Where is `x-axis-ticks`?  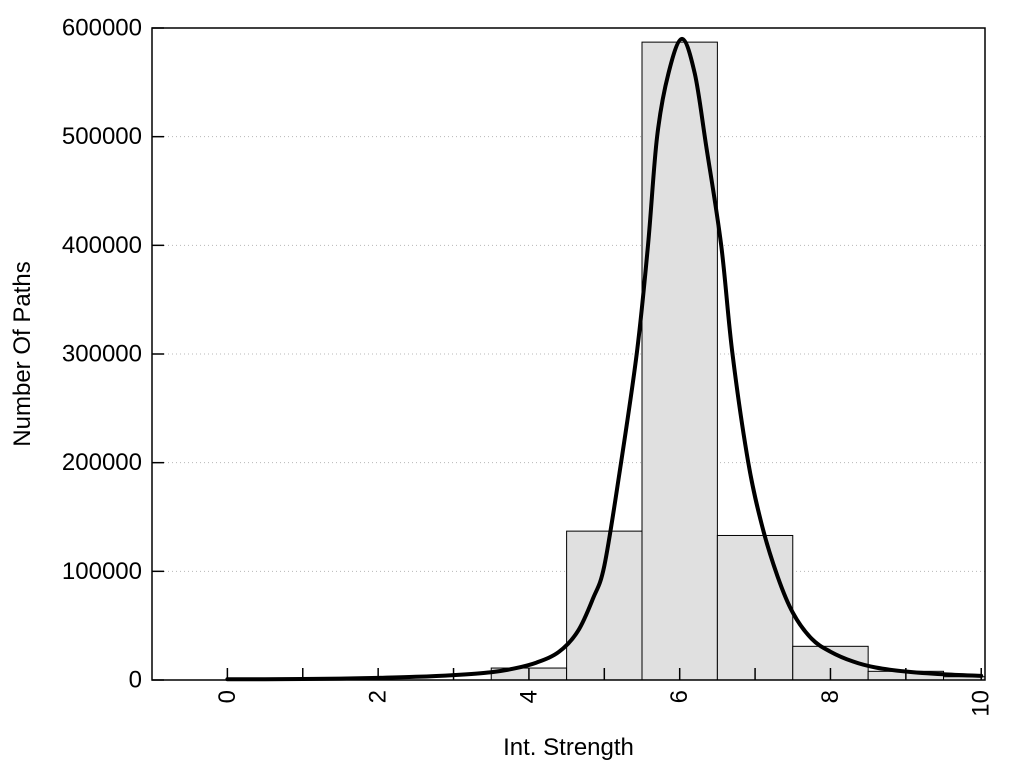 x-axis-ticks is located at coordinates (604, 674).